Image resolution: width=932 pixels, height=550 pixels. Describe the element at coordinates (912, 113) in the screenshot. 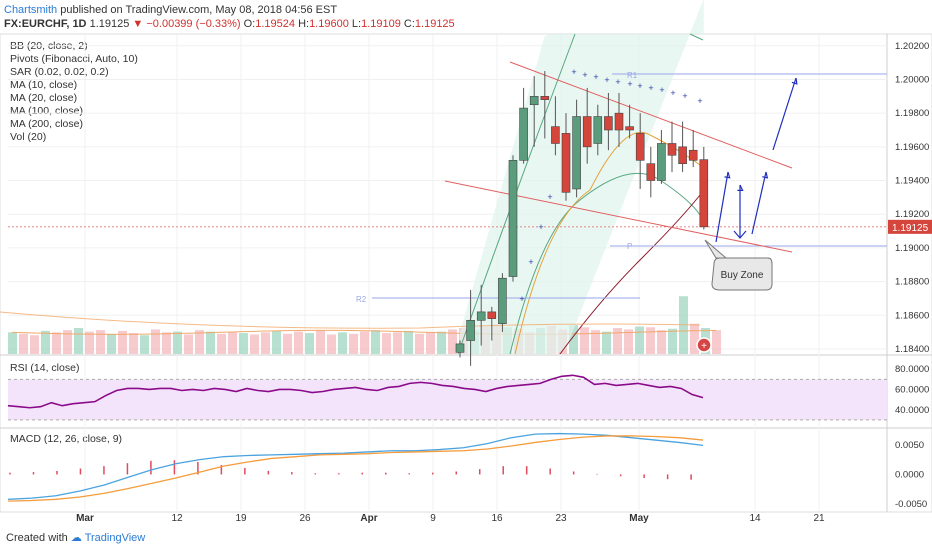

I see `price-tick-label: 1.19800` at that location.